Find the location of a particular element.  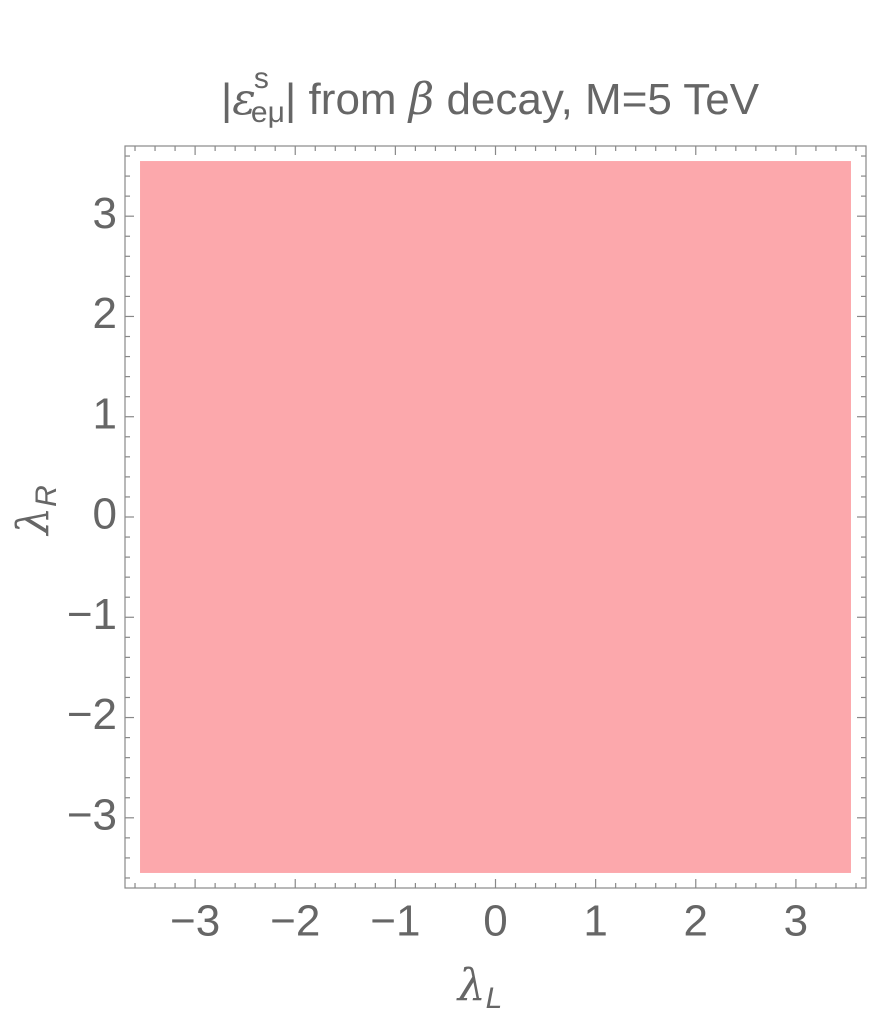

chart-title: |εs eμ| from β decay, M=5 TeV is located at coordinates (490, 95).